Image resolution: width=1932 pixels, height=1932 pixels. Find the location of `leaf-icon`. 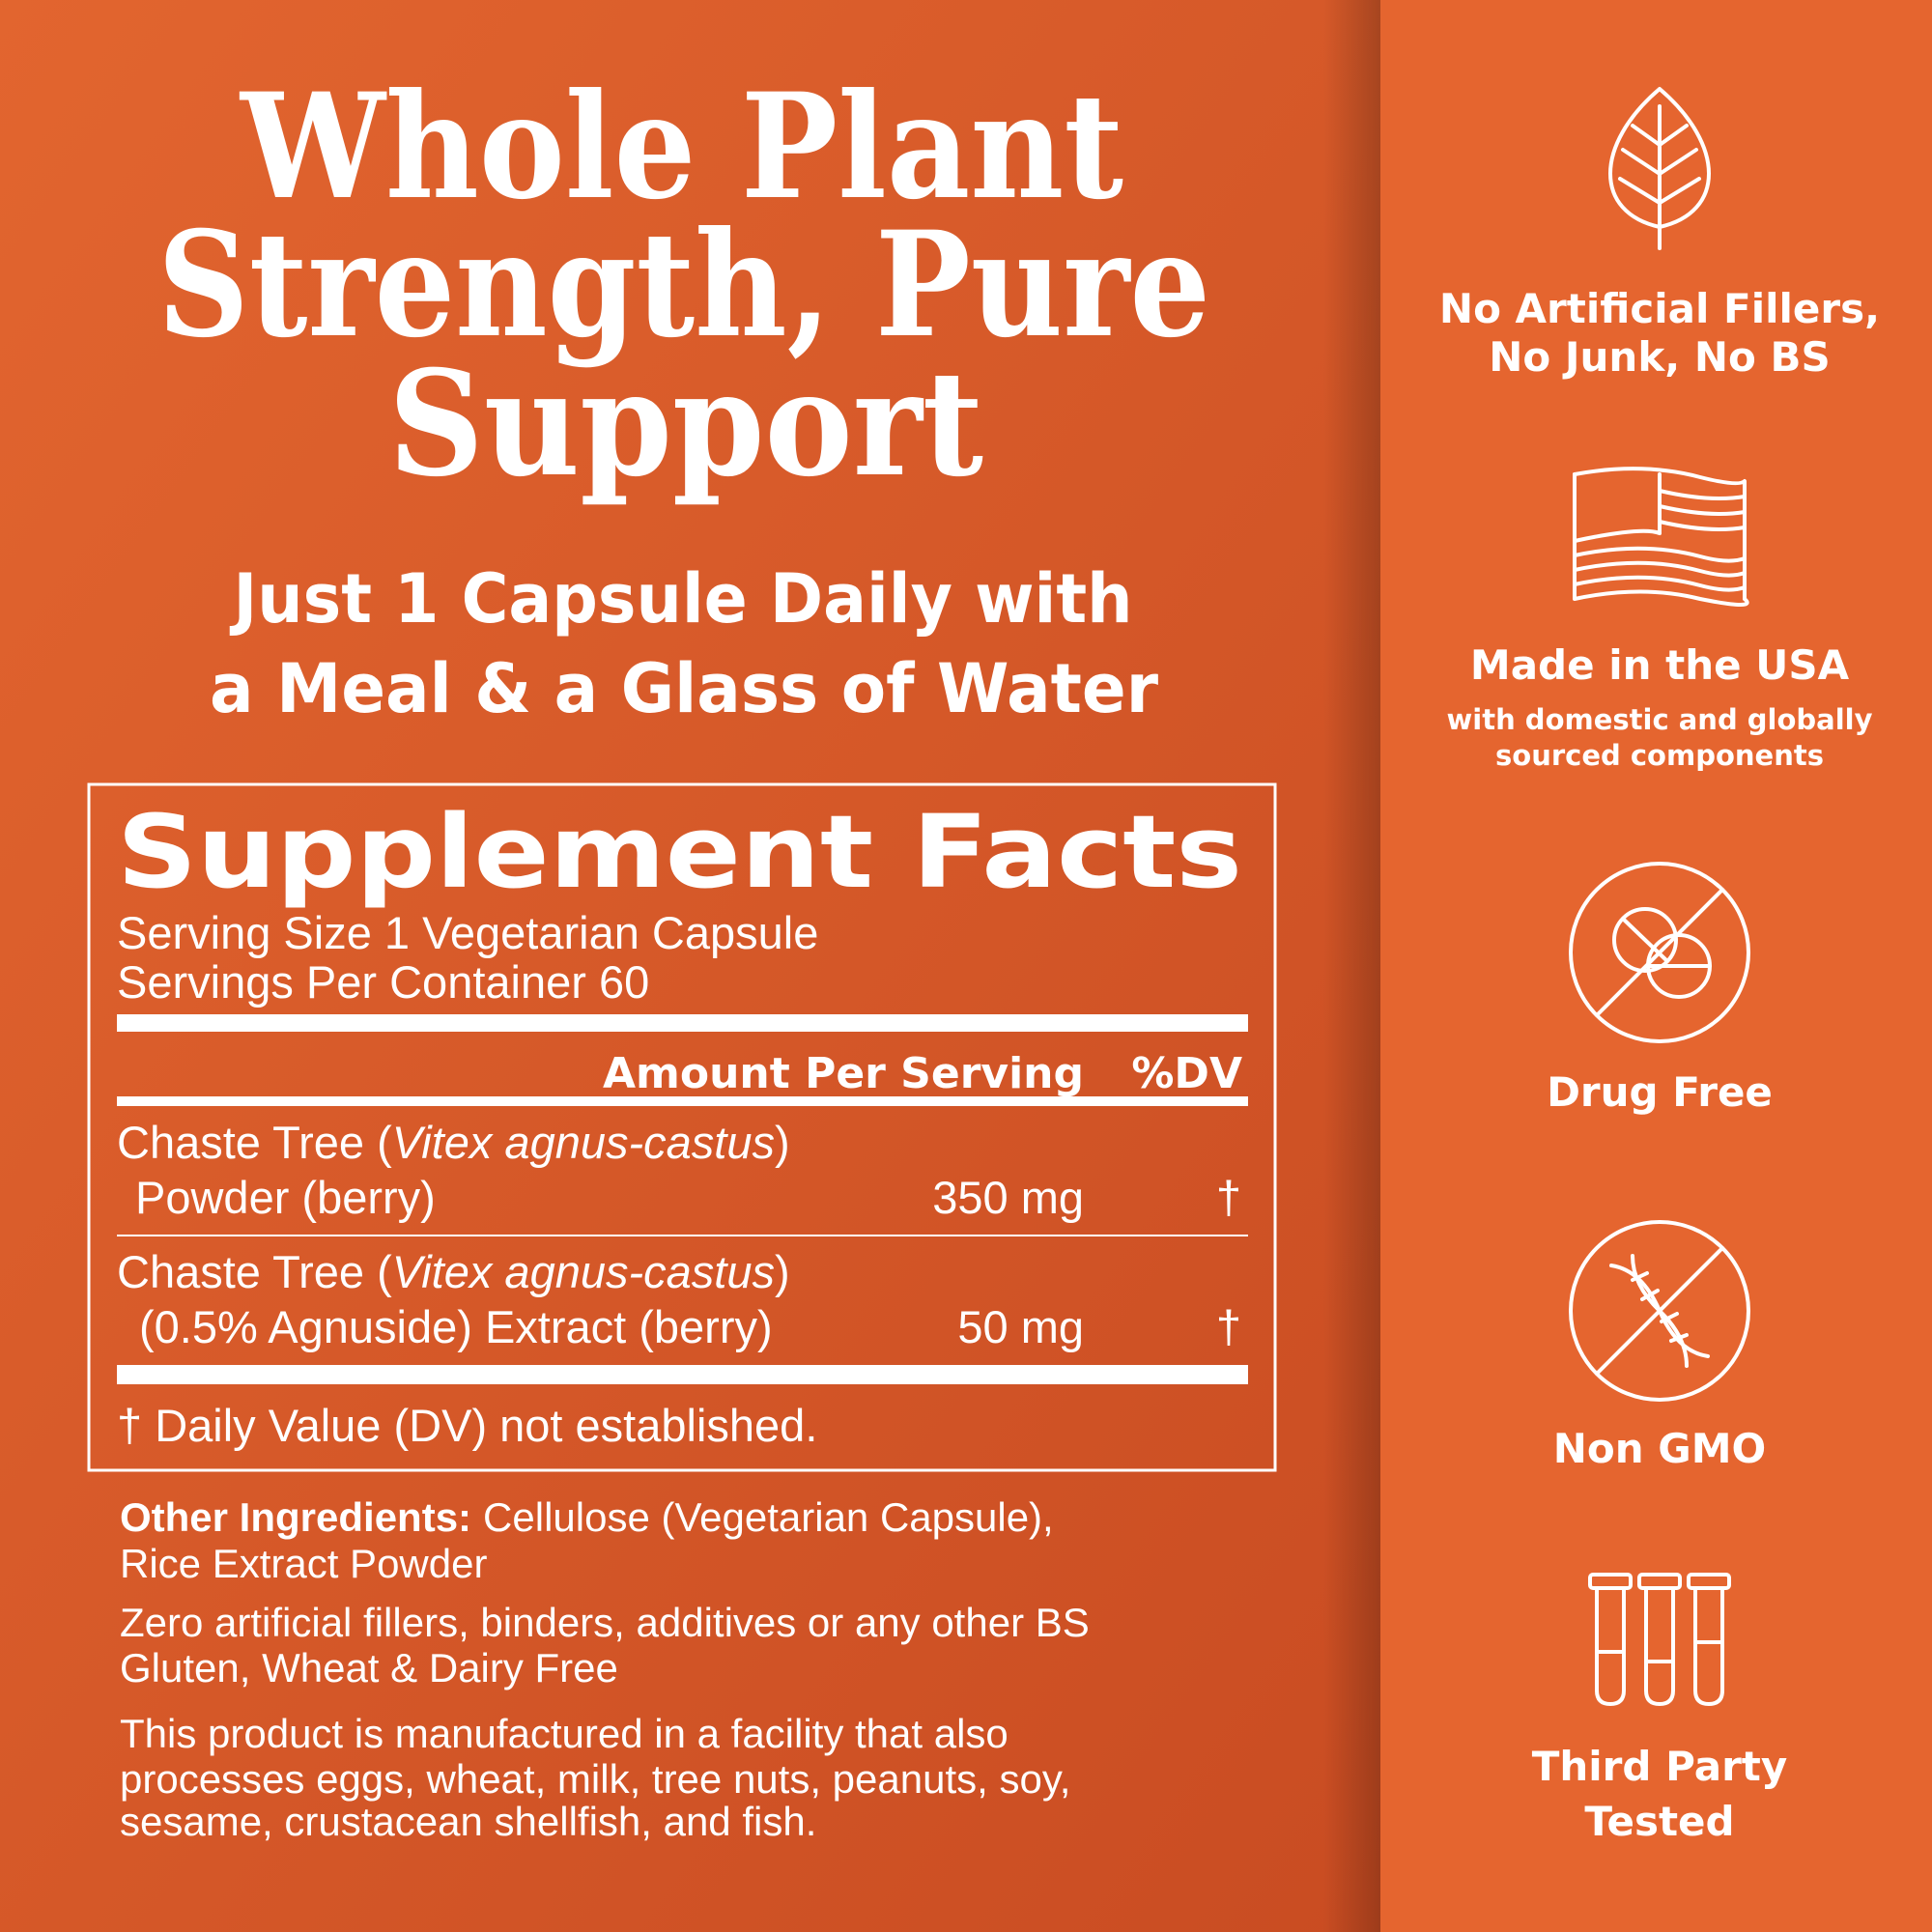

leaf-icon is located at coordinates (1659, 168).